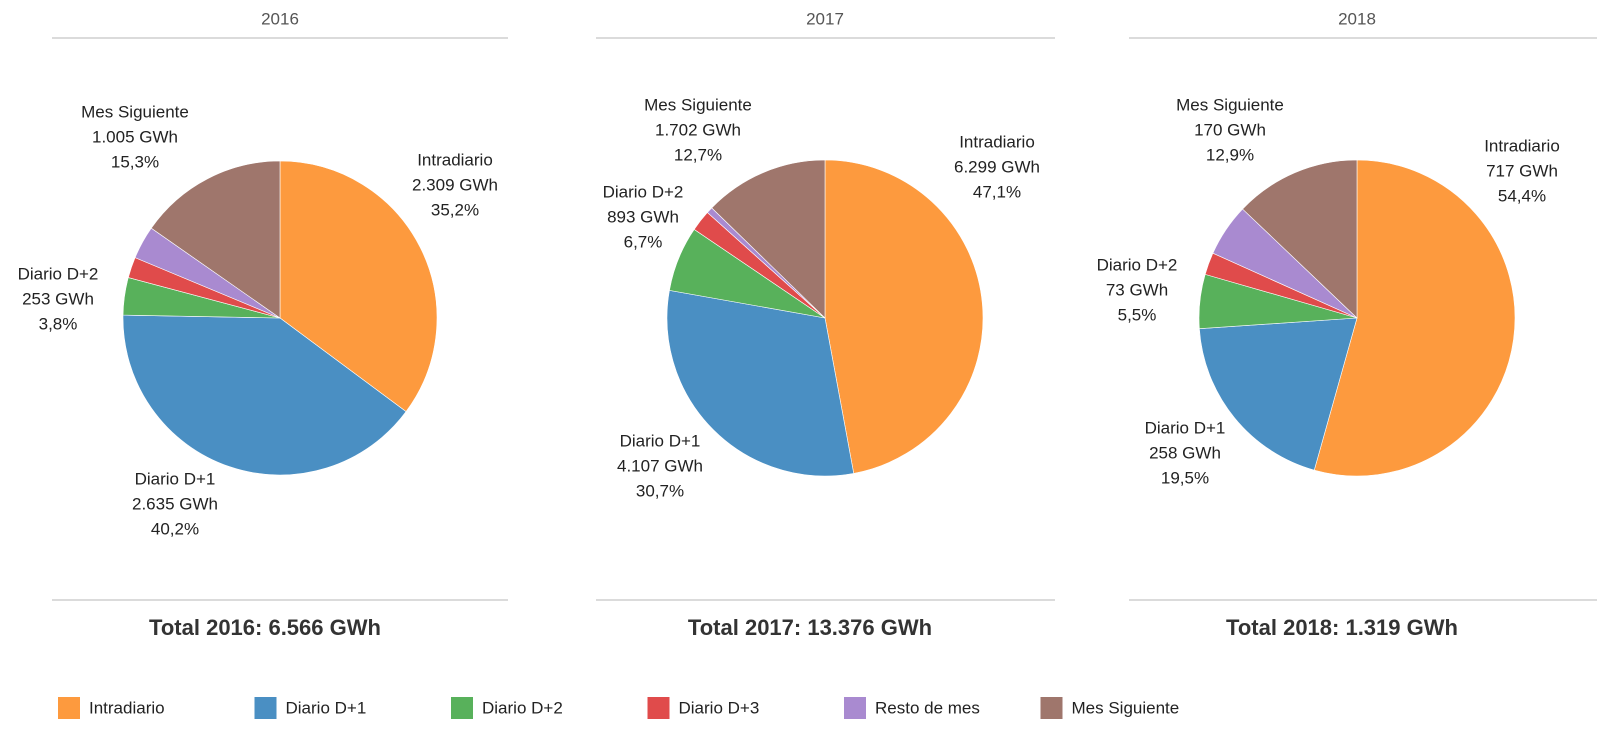  What do you see at coordinates (825, 18) in the screenshot?
I see `chart-title: 2017` at bounding box center [825, 18].